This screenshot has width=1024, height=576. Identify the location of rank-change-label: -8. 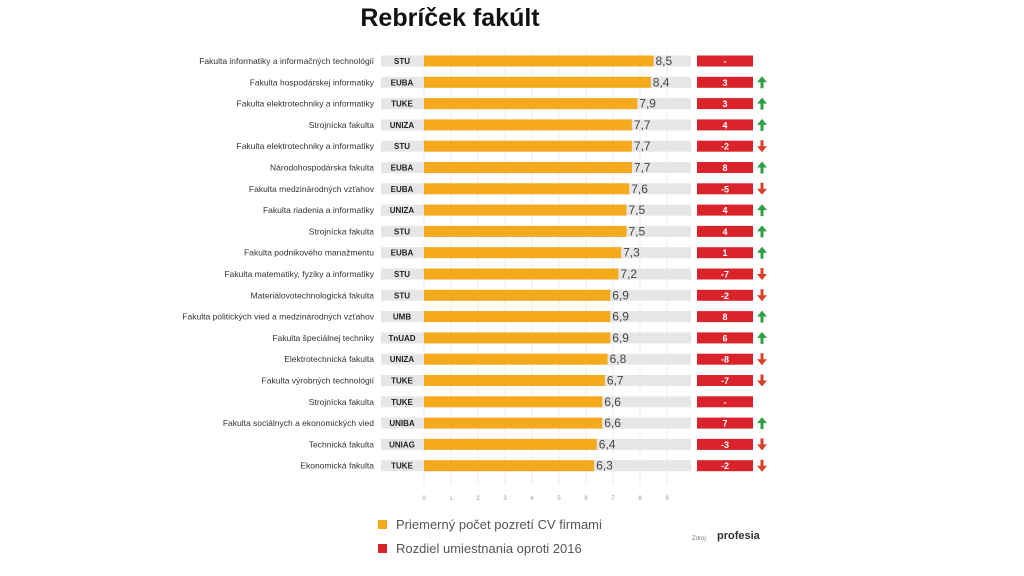
(725, 360).